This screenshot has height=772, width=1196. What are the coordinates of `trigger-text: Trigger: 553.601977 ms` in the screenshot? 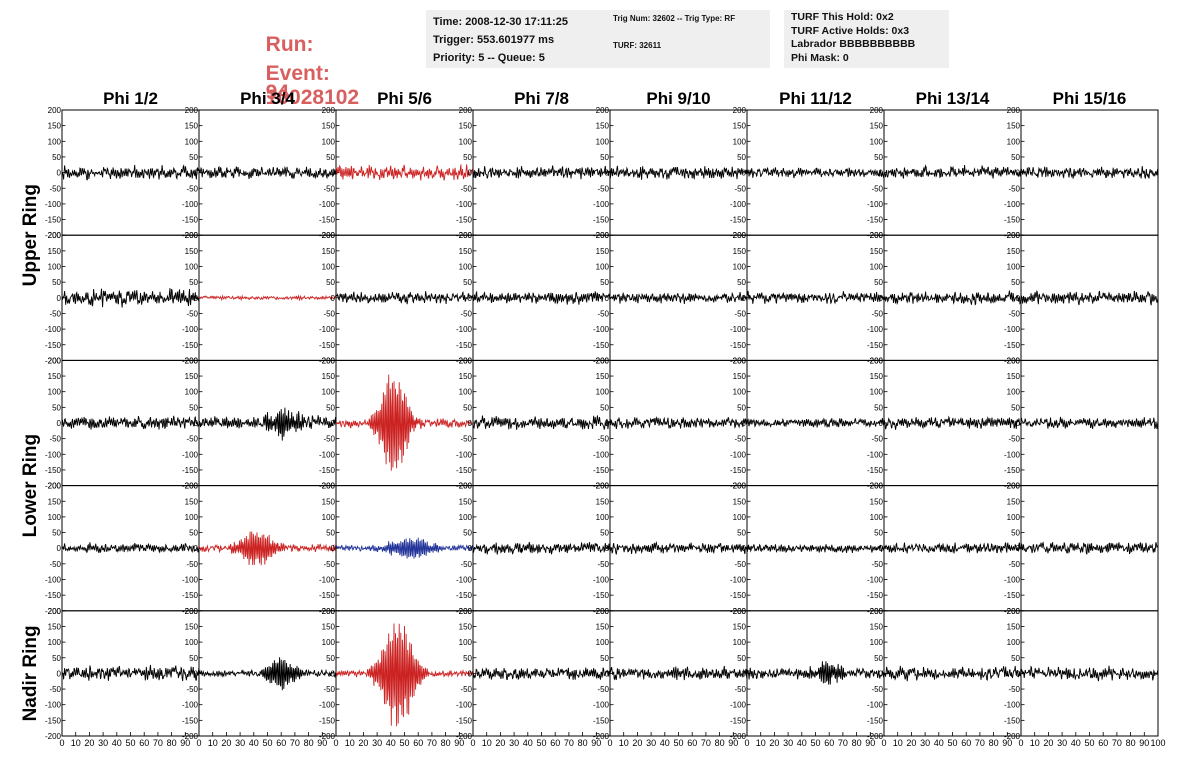 It's located at (494, 40).